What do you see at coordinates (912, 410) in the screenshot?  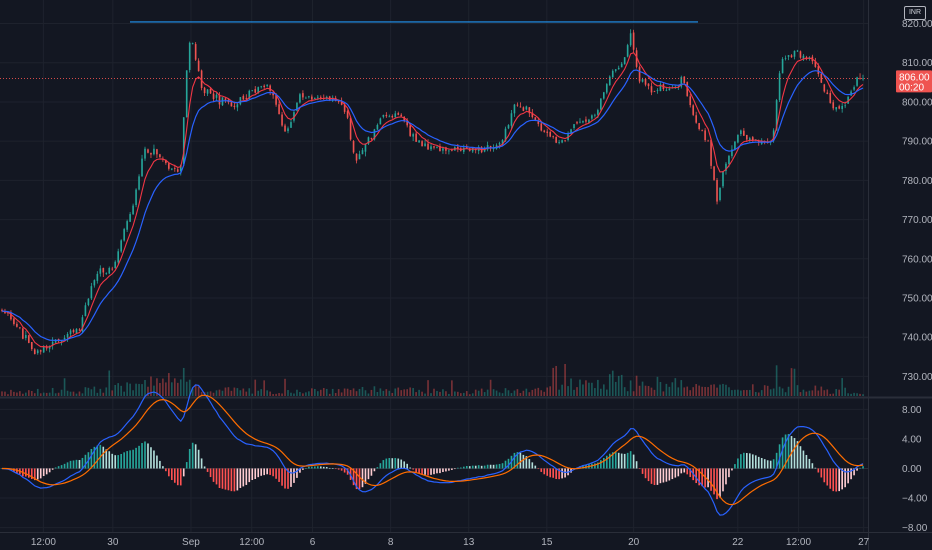 I see `macd-axis-label-0: 8.00` at bounding box center [912, 410].